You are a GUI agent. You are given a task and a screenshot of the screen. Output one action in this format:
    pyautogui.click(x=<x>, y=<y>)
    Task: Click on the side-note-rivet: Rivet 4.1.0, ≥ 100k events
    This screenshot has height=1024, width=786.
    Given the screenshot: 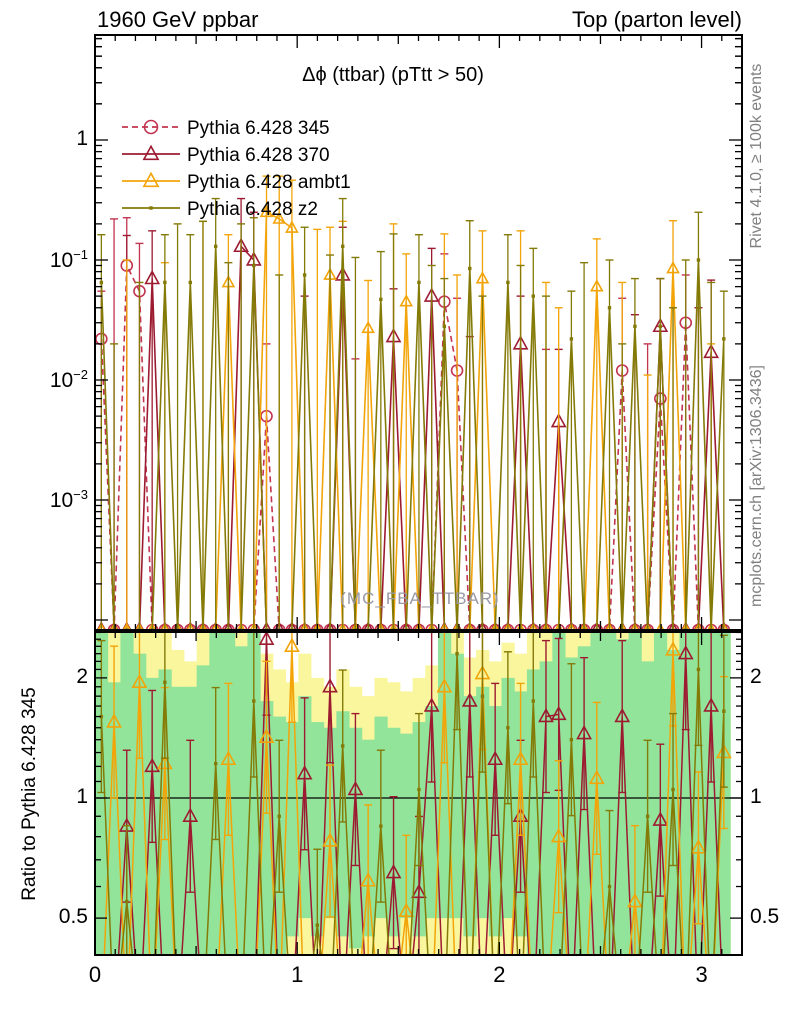 What is the action you would take?
    pyautogui.click(x=756, y=156)
    